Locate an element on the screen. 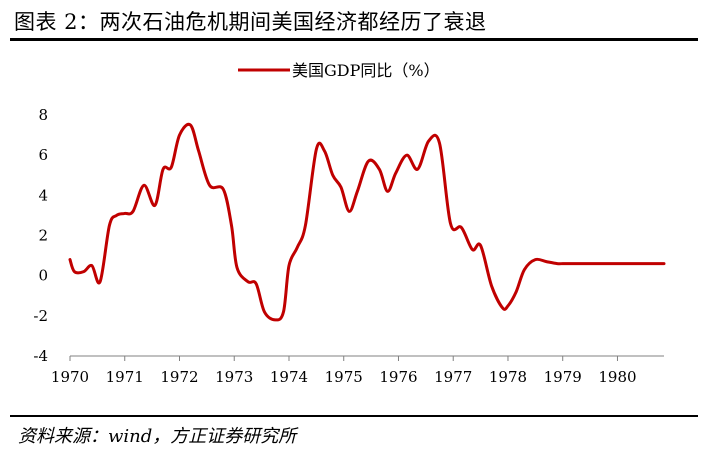 The image size is (704, 451). x-tick-label: 1973 is located at coordinates (234, 377).